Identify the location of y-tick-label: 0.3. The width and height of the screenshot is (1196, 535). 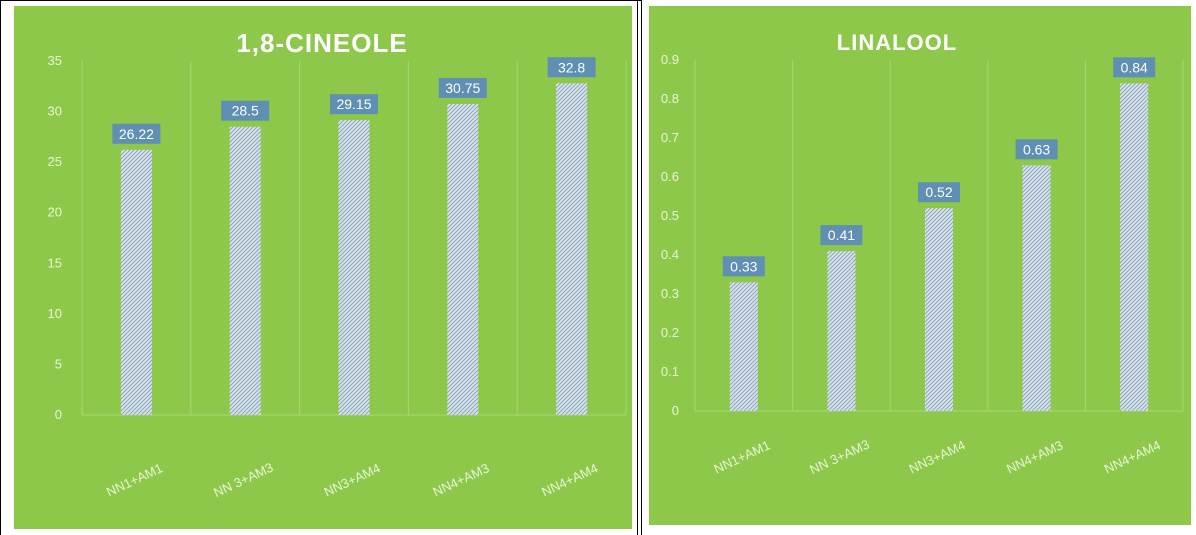
(670, 293).